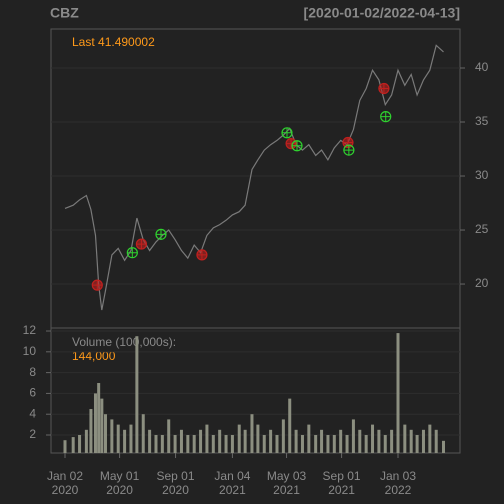  What do you see at coordinates (64, 13) in the screenshot?
I see `chart-title: CBZ` at bounding box center [64, 13].